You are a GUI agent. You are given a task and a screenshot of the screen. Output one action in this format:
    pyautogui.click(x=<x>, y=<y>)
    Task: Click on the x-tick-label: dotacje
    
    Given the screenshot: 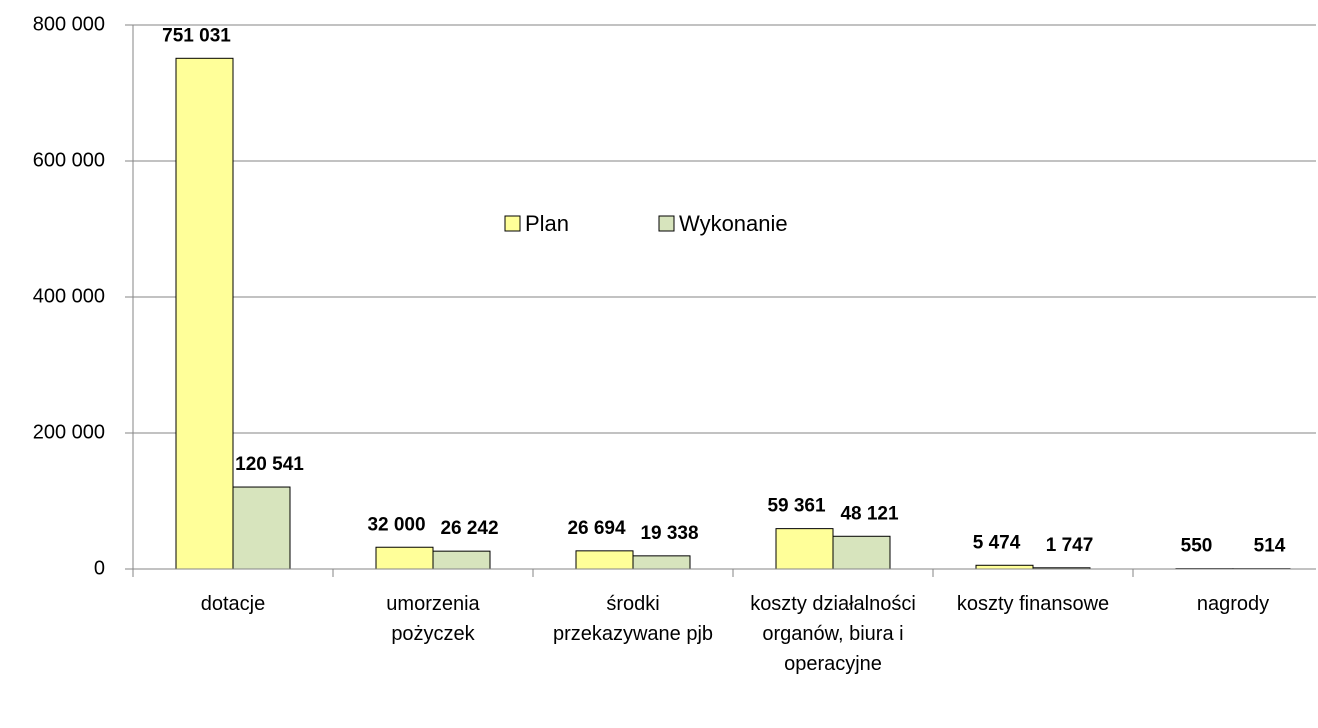 What is the action you would take?
    pyautogui.click(x=233, y=604)
    